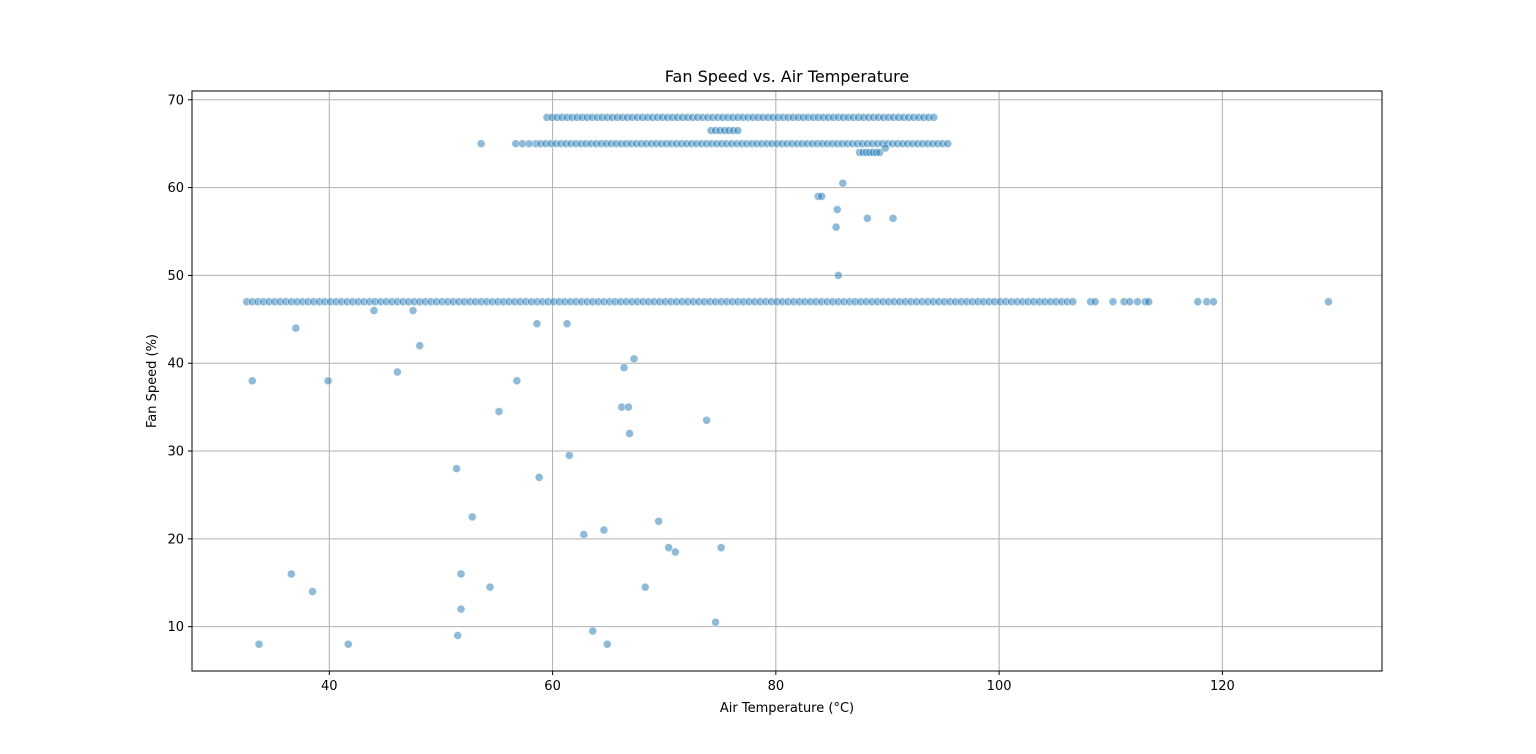  I want to click on x-tick-label: 80, so click(776, 686).